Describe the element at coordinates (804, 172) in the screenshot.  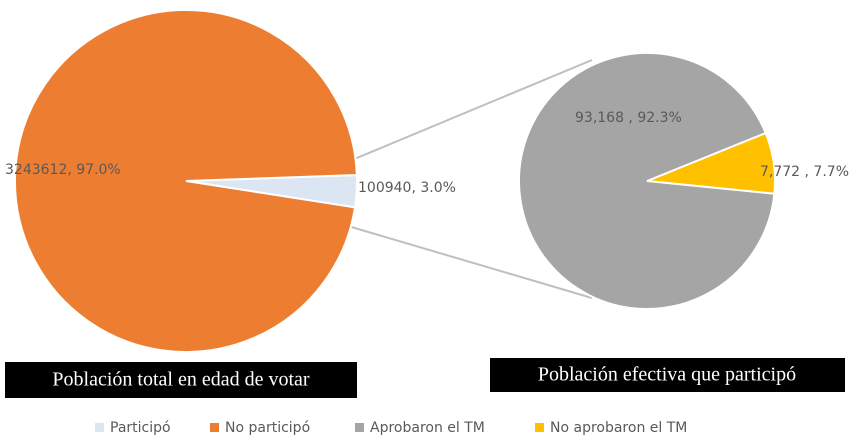
I see `data-label: 7,772 , 7.7%` at that location.